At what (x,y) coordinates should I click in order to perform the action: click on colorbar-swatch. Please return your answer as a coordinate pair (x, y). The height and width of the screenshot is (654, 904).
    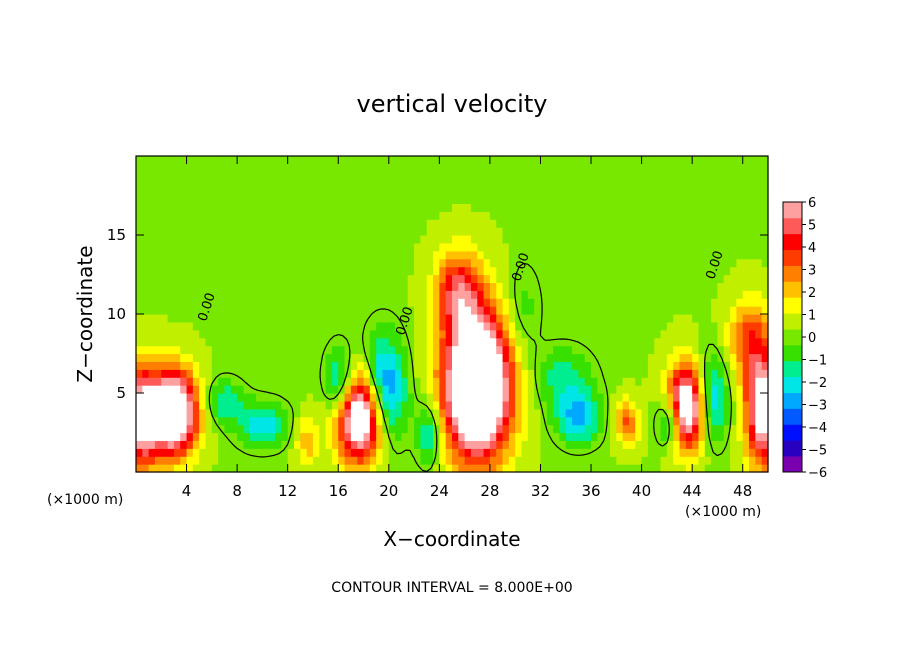
    Looking at the image, I should click on (792, 337).